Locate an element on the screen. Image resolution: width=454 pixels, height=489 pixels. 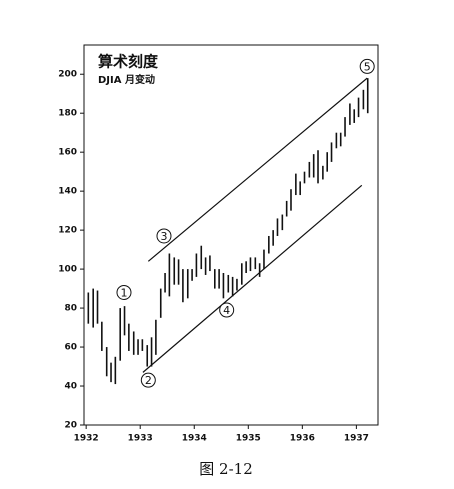
x-tick-label: 1937 is located at coordinates (356, 439).